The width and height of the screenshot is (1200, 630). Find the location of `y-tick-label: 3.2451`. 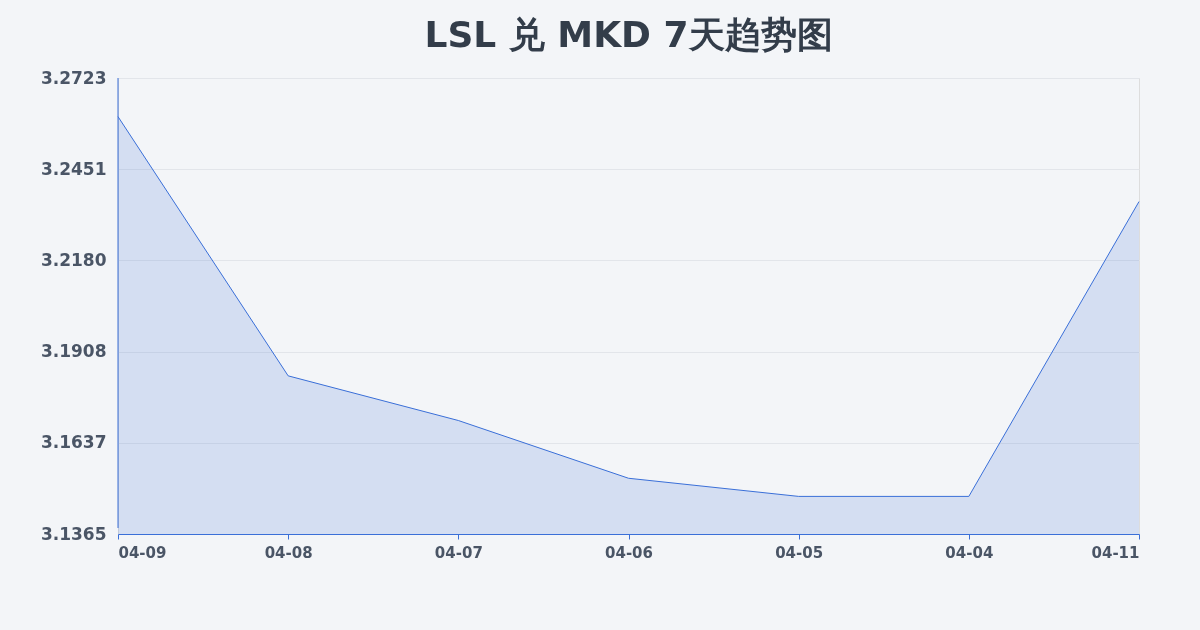

y-tick-label: 3.2451 is located at coordinates (73, 168).